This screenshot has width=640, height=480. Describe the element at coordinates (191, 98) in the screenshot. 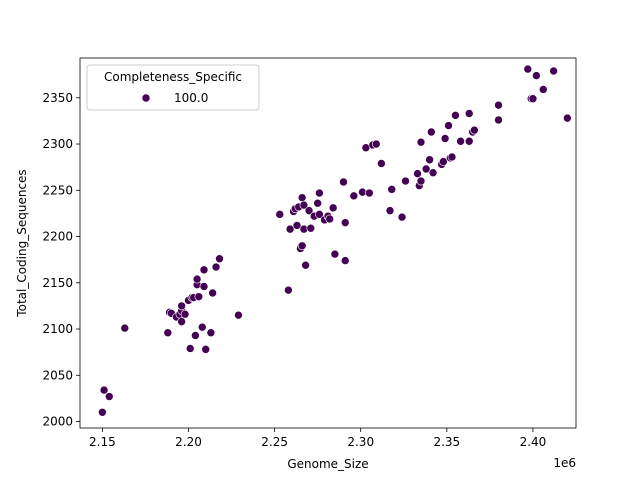

I see `legend-entry-label: 100.0` at that location.